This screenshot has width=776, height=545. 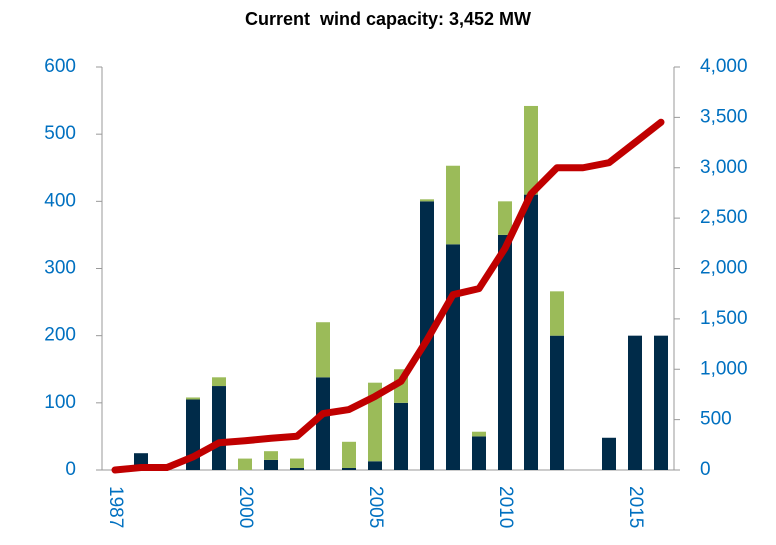 I want to click on y-tick-label: 0, so click(x=70, y=469).